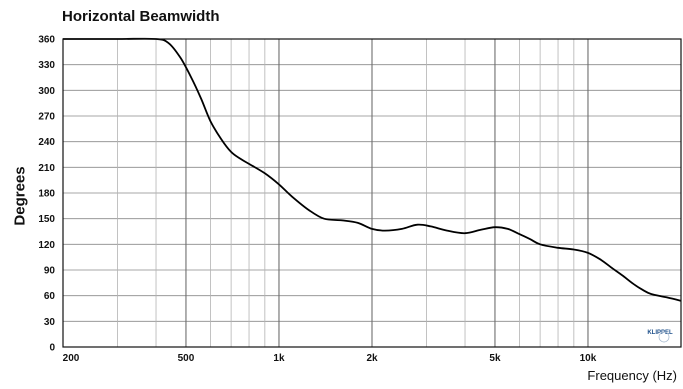 The image size is (683, 389). Describe the element at coordinates (372, 358) in the screenshot. I see `x-tick-label: 2k` at that location.